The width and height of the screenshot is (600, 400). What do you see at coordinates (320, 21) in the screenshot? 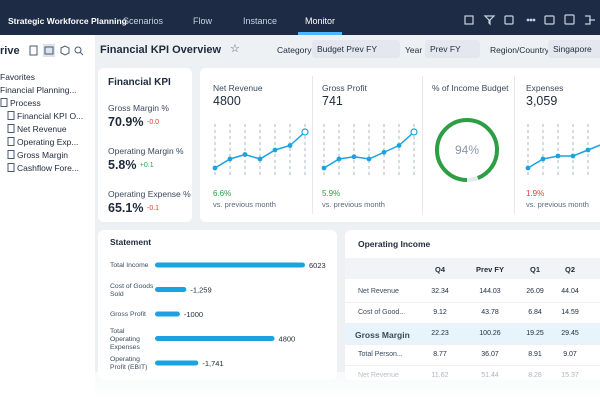
I see `nav-tab: Monitor` at bounding box center [320, 21].